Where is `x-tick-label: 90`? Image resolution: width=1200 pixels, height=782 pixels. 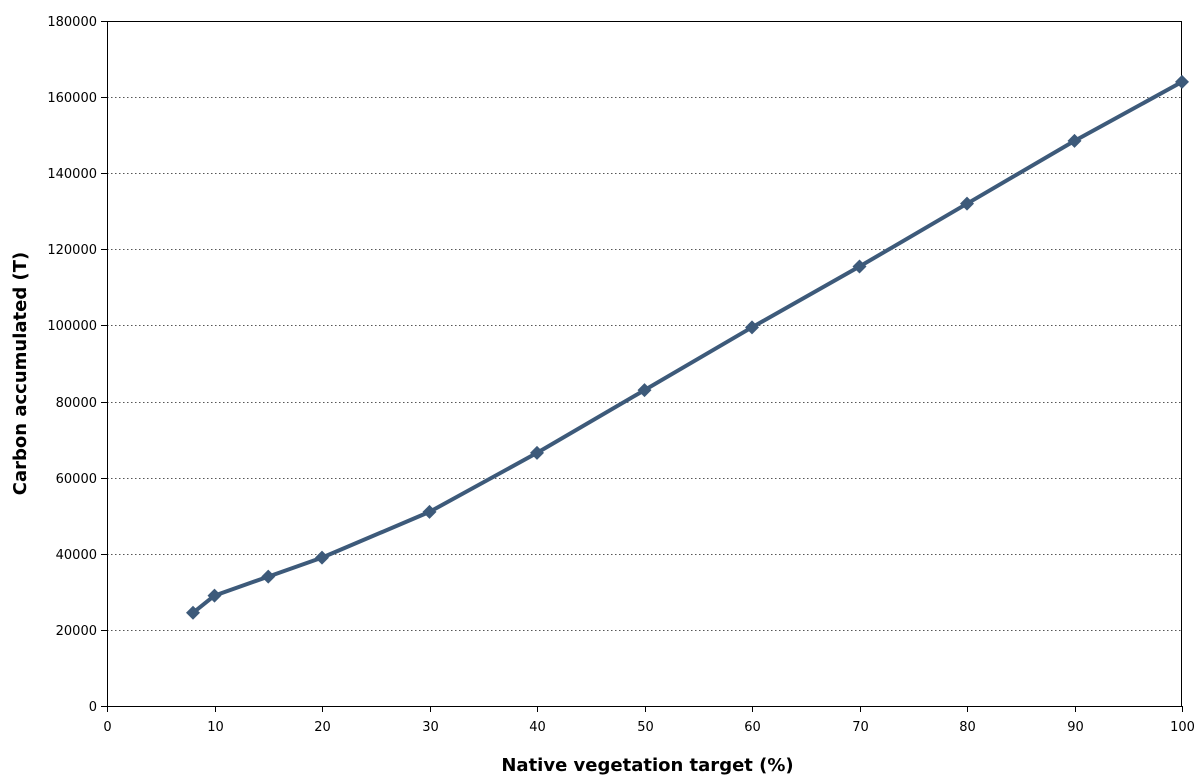 x-tick-label: 90 is located at coordinates (1075, 727).